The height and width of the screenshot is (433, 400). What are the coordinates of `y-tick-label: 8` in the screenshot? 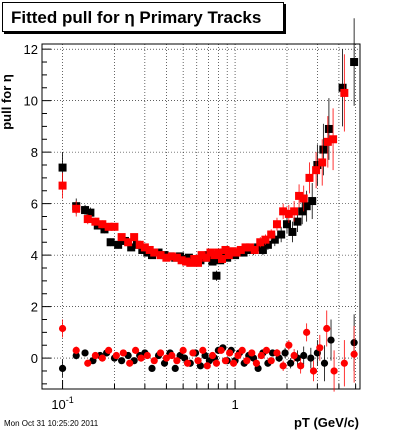 It's located at (34, 152).